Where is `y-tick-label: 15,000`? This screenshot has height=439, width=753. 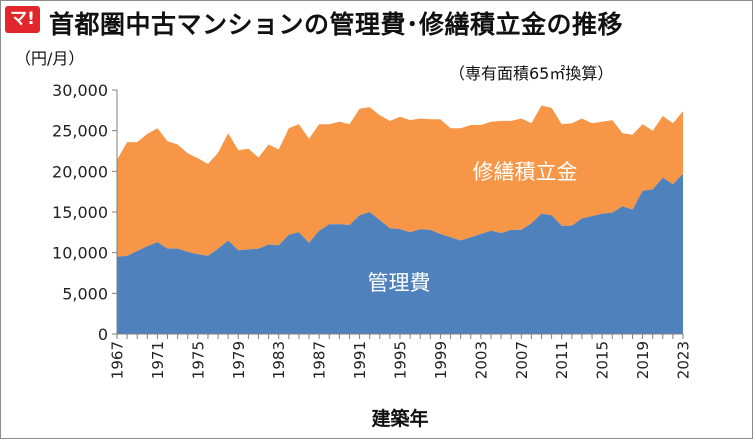 y-tick-label: 15,000 is located at coordinates (80, 212).